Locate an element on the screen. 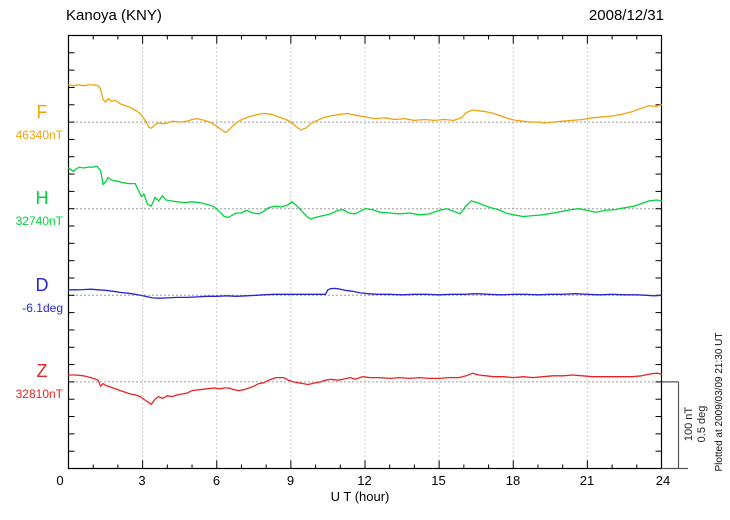  trace-D is located at coordinates (365, 293).